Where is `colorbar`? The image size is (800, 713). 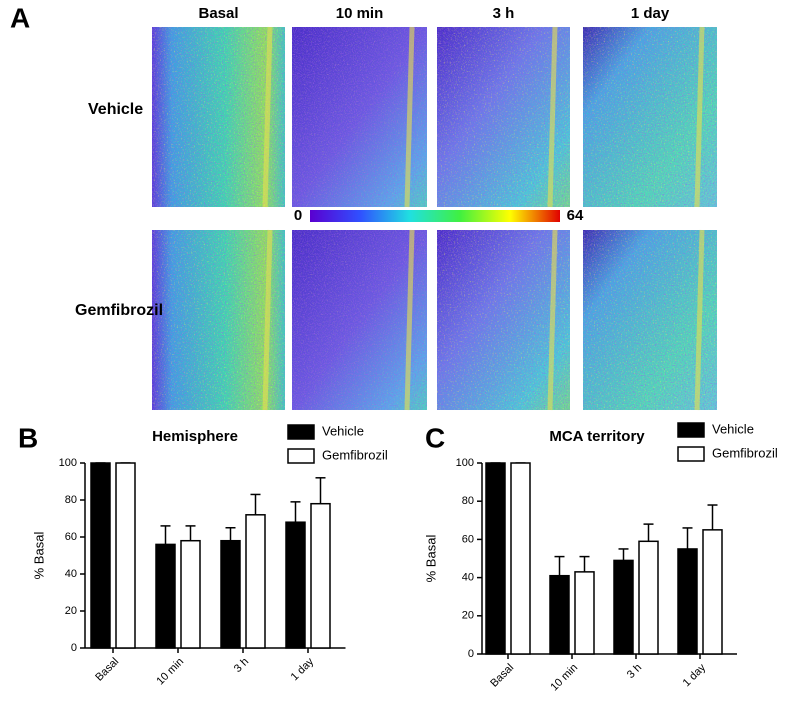
colorbar is located at coordinates (435, 216).